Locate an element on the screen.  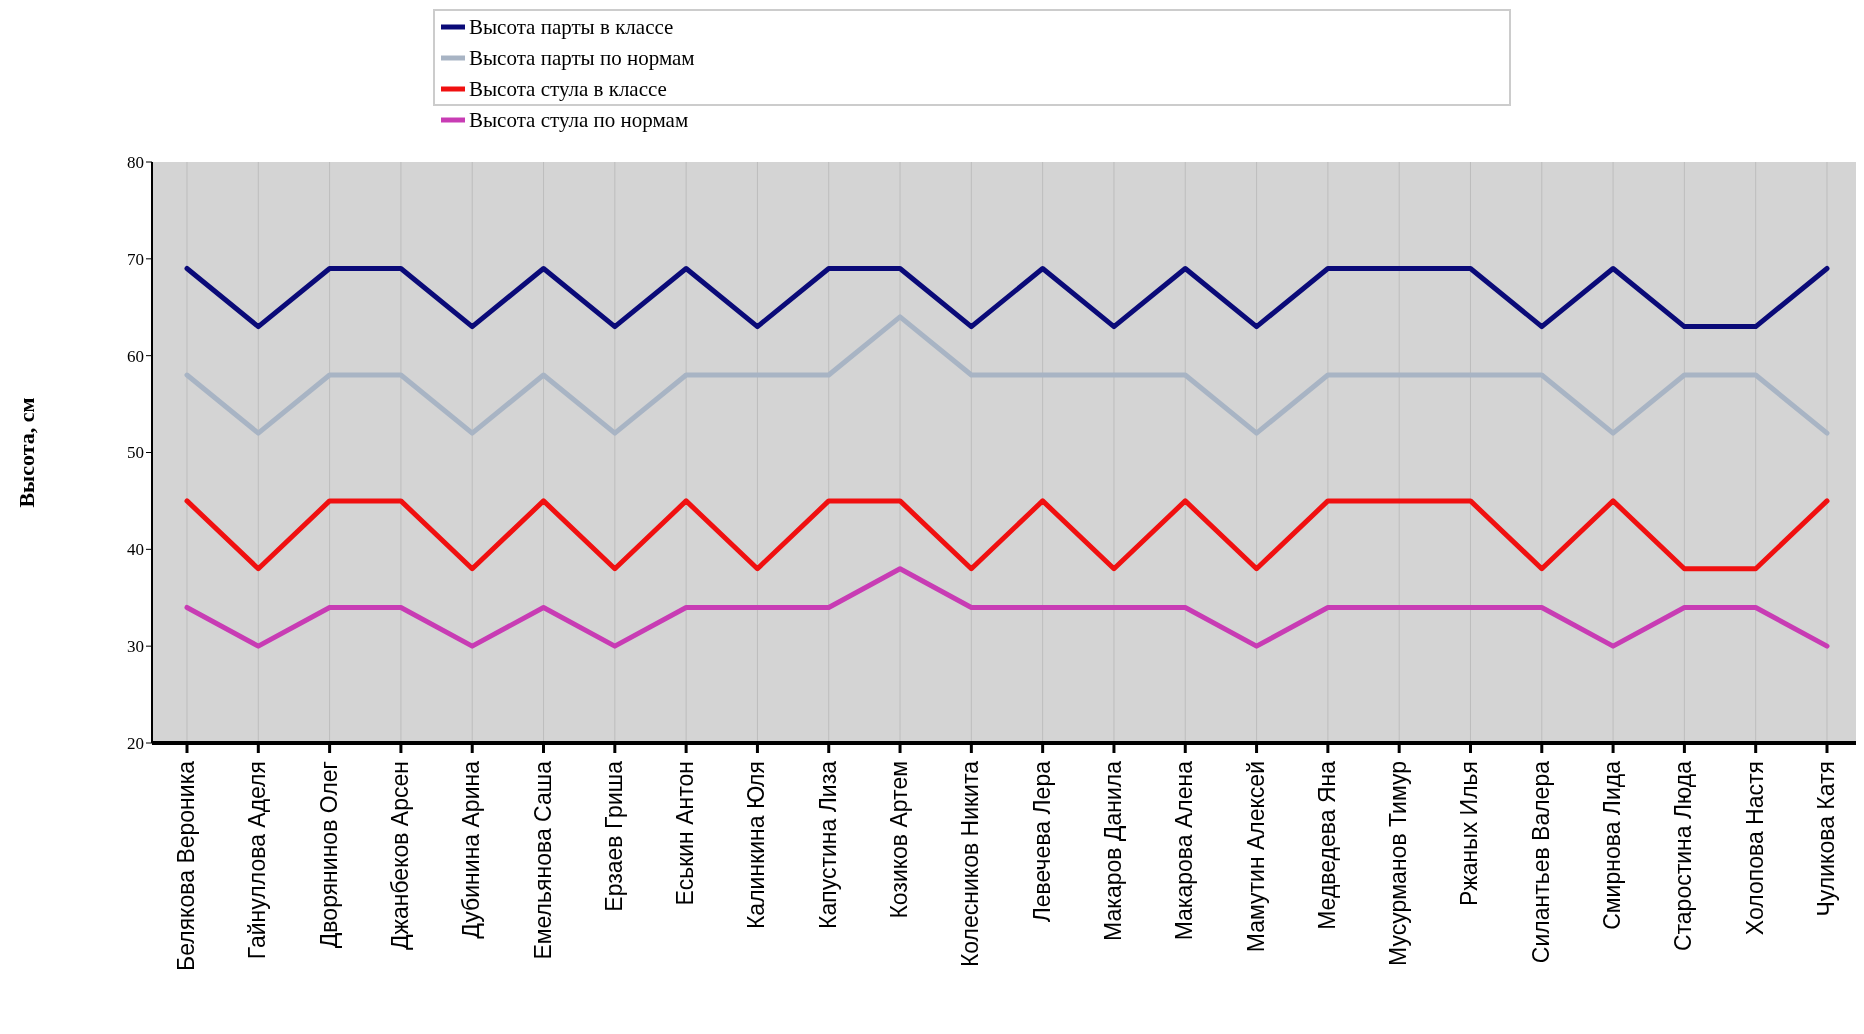
y-tick-label: 50 is located at coordinates (135, 453).